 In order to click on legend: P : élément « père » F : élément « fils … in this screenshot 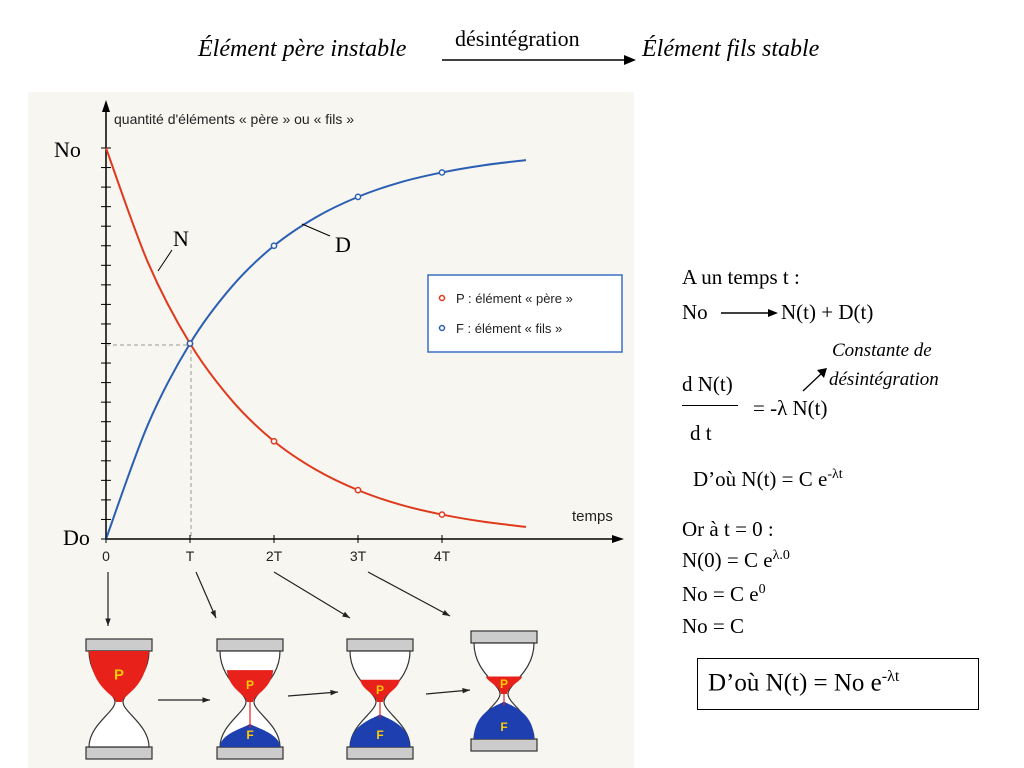, I will do `click(525, 313)`.